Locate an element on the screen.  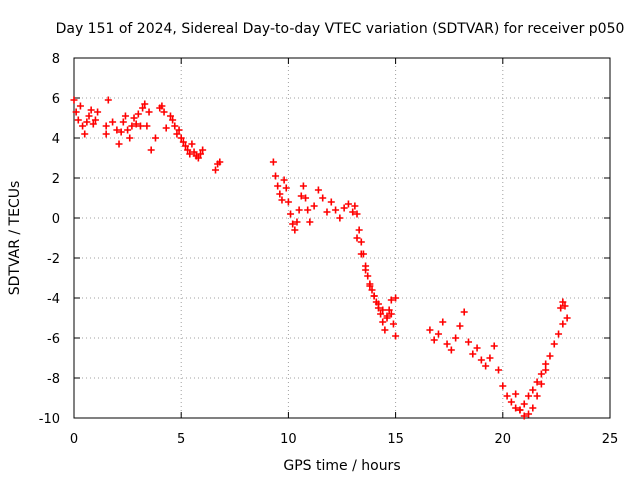
x-tick-label: 25 is located at coordinates (610, 439).